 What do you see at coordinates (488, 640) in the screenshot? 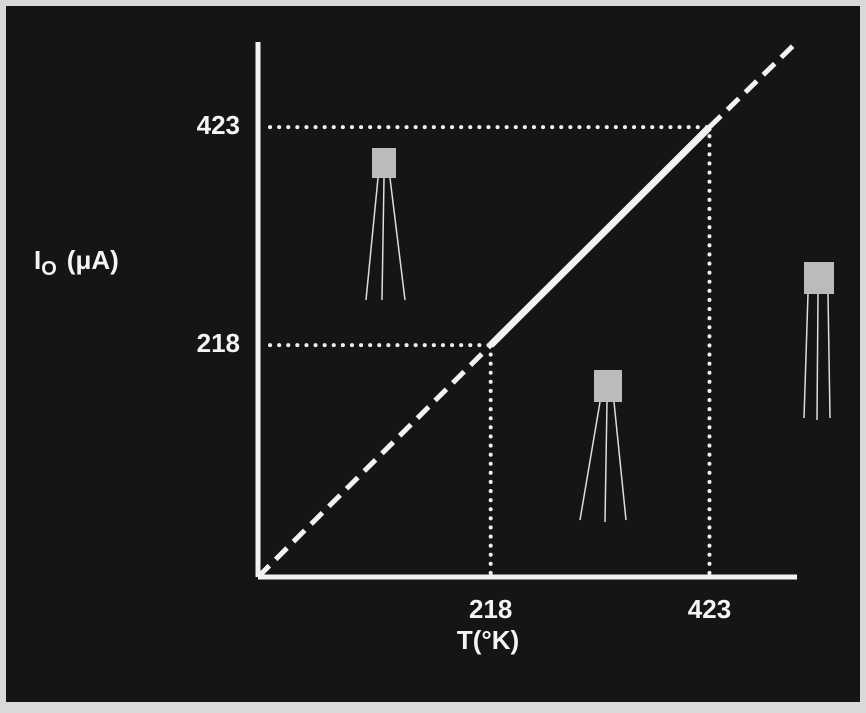
I see `x-axis-label: T(°K)` at bounding box center [488, 640].